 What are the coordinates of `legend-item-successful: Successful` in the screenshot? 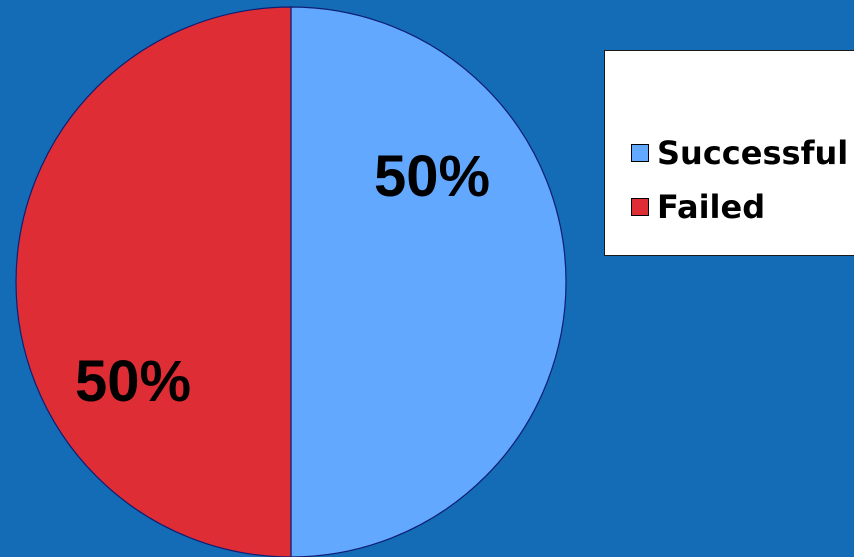 It's located at (739, 153).